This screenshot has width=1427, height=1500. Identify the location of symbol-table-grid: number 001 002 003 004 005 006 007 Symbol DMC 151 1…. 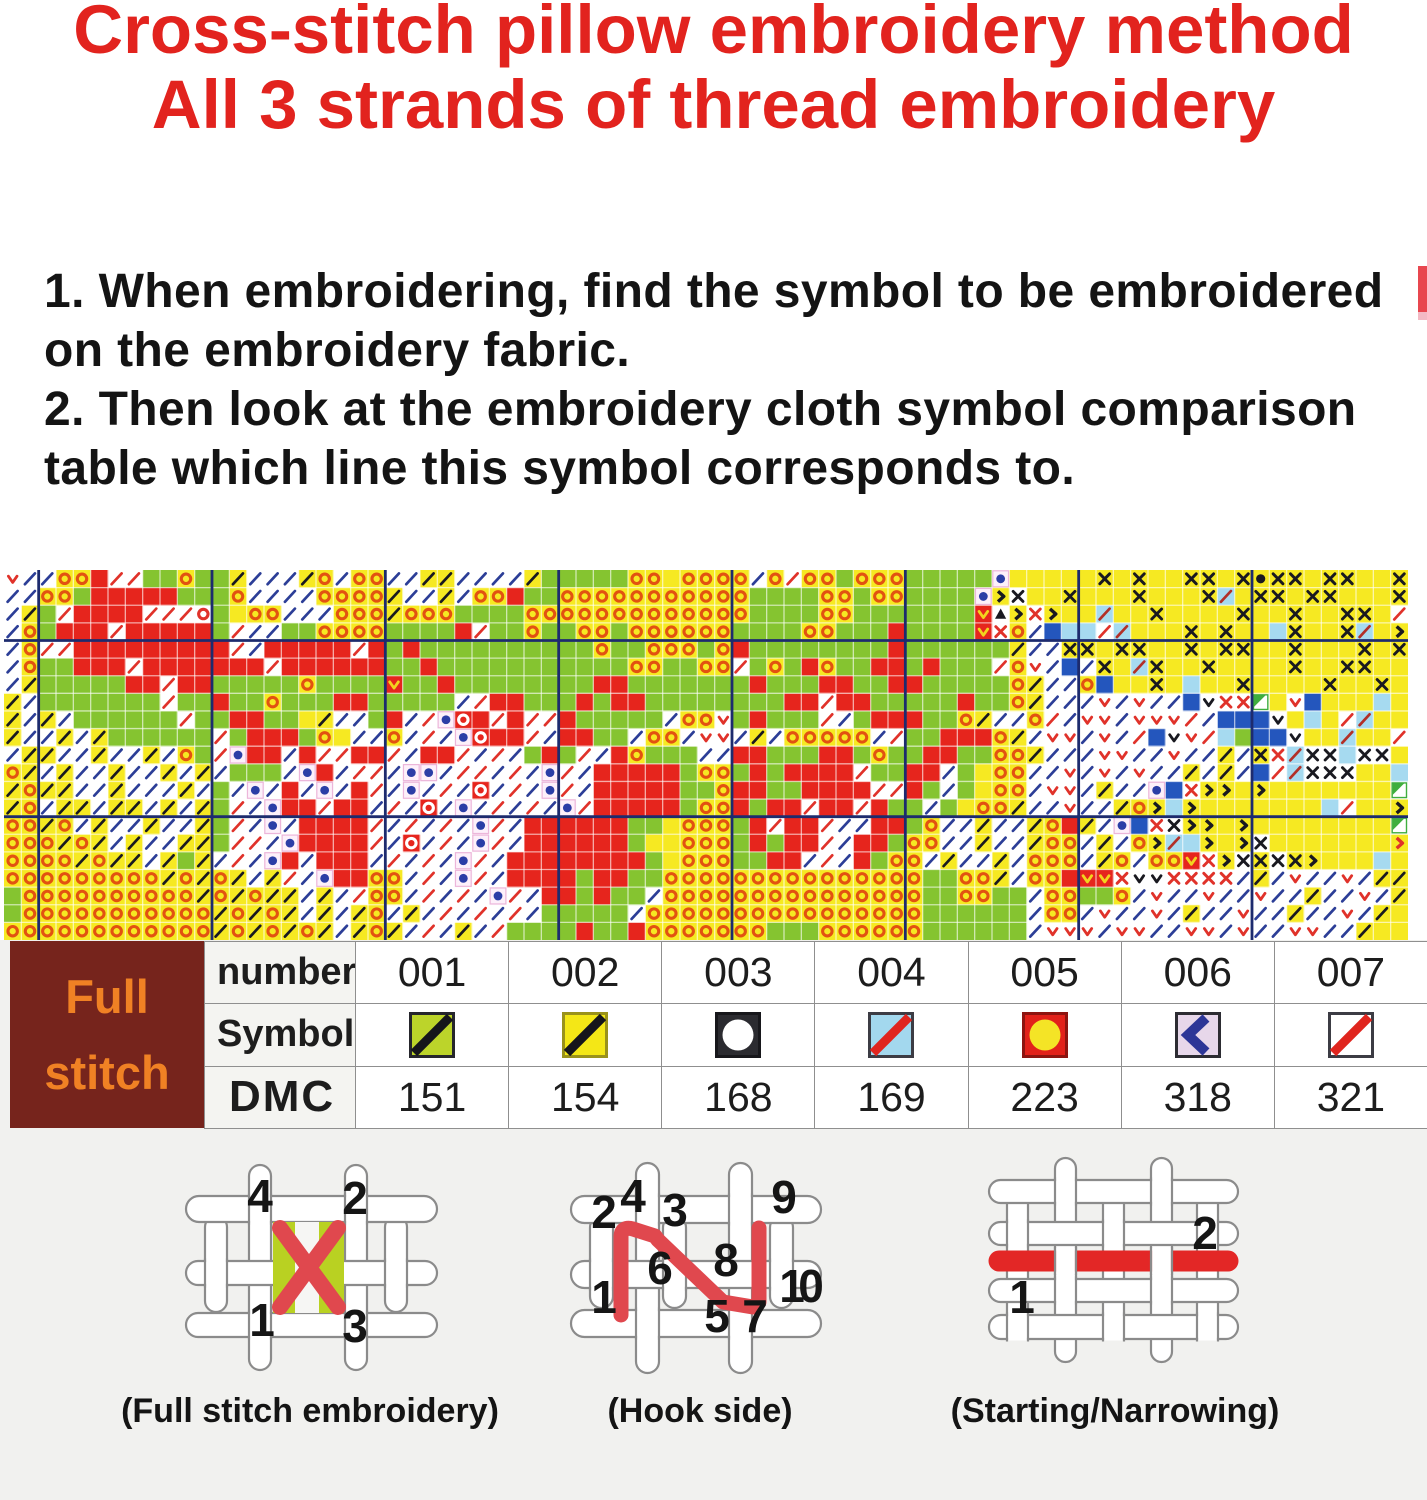
(815, 1035).